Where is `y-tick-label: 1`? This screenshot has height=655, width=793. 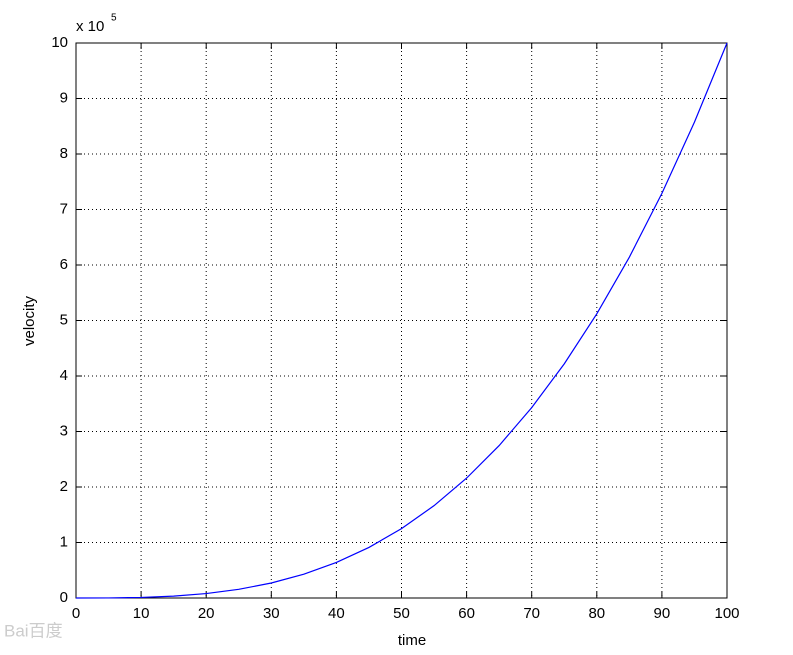 y-tick-label: 1 is located at coordinates (64, 541).